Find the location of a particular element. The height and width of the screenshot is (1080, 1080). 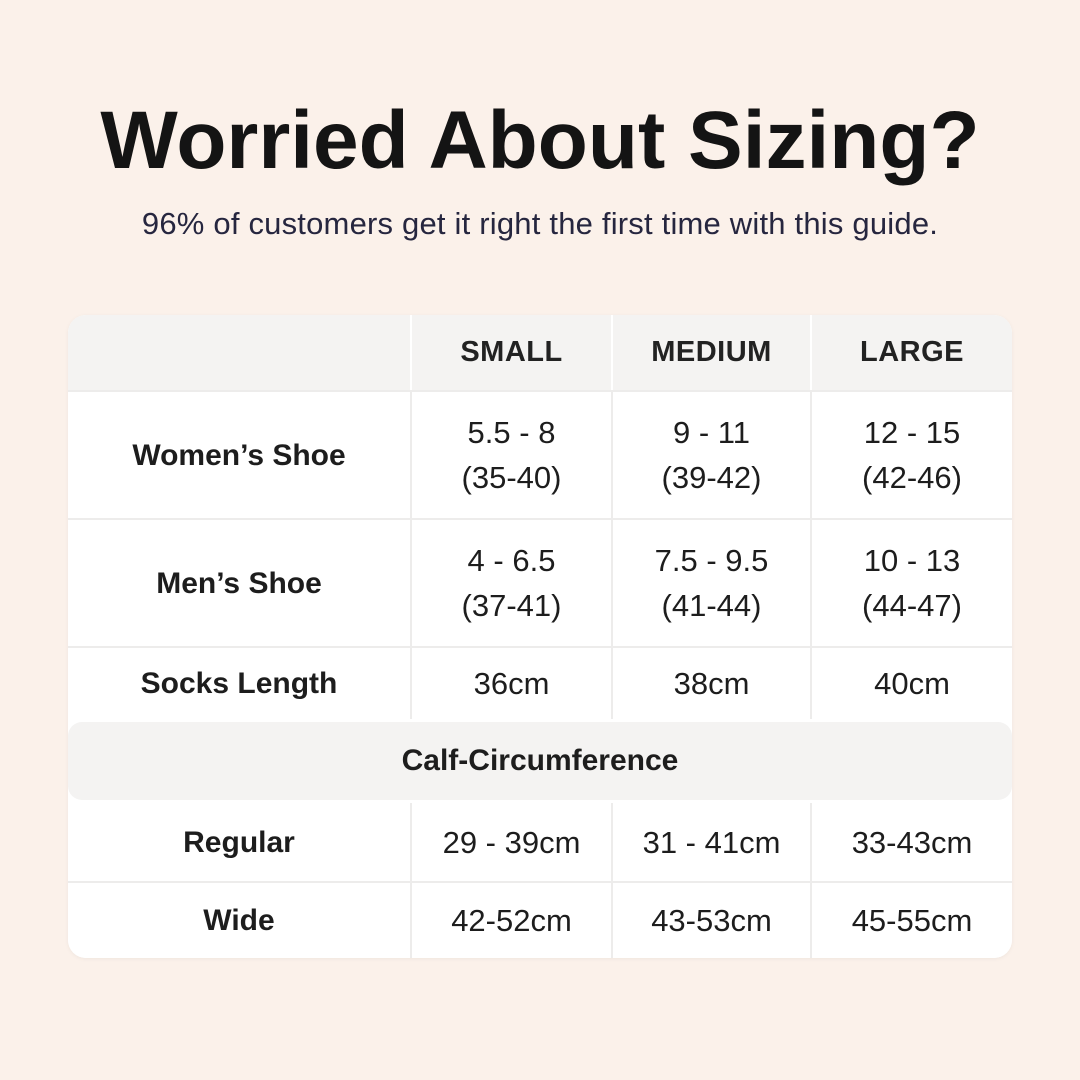

row-label-mens-shoe: Men’s Shoe is located at coordinates (239, 583).